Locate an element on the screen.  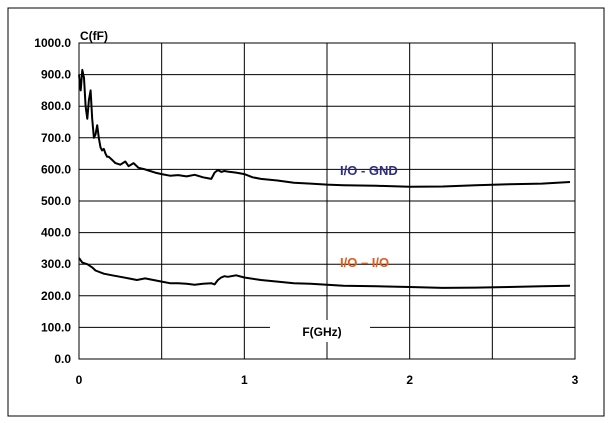
y-tick-label: 700.0 is located at coordinates (56, 138).